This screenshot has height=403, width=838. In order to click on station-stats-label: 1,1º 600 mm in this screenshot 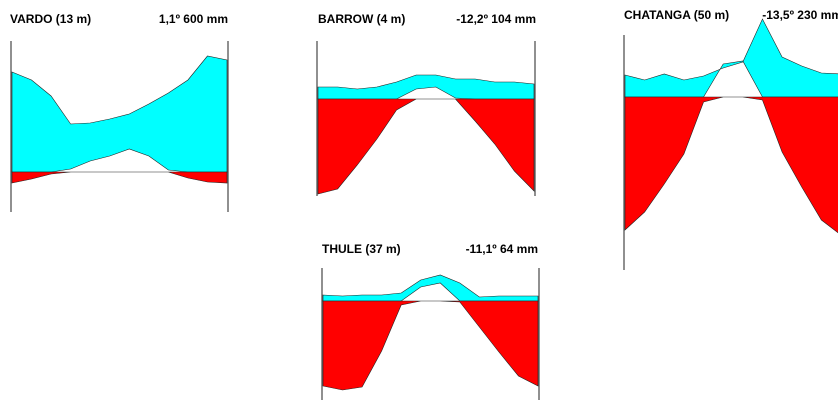, I will do `click(193, 19)`.